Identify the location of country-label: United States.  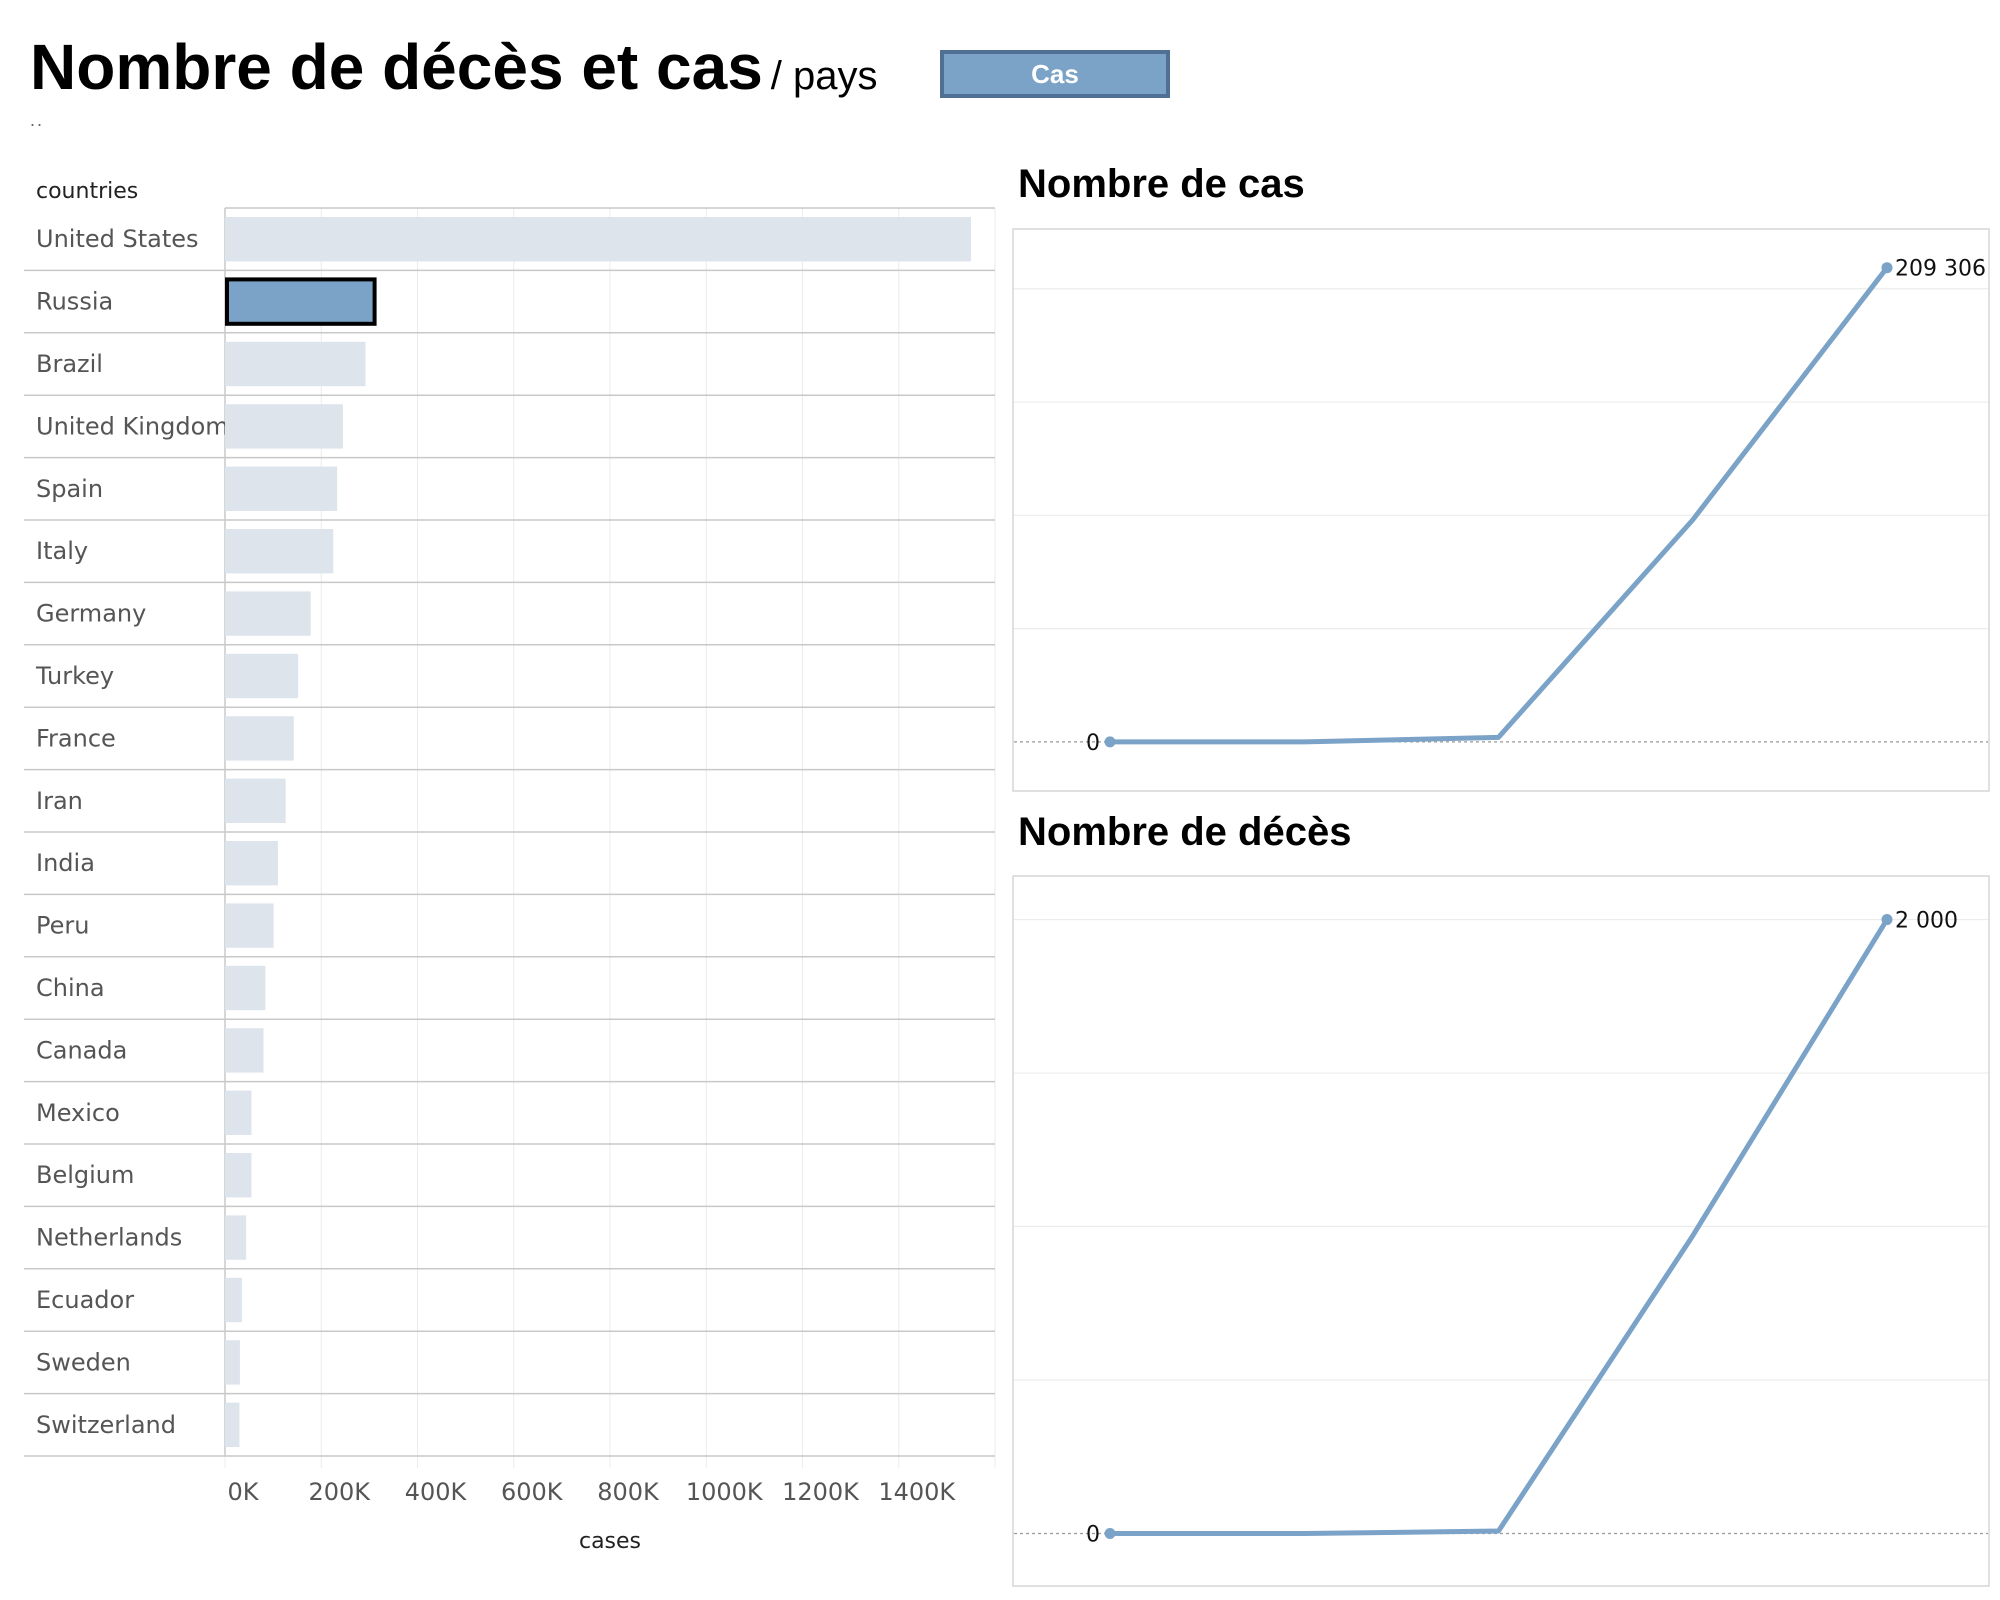
(117, 239).